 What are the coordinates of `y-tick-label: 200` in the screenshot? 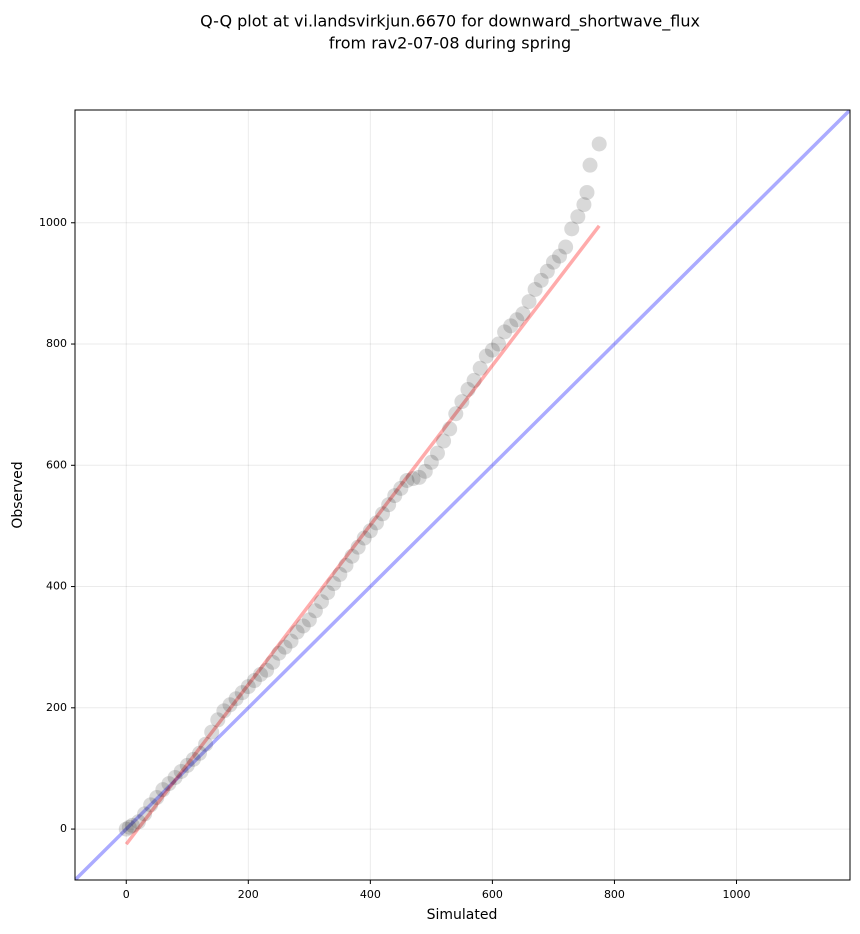 It's located at (56, 707).